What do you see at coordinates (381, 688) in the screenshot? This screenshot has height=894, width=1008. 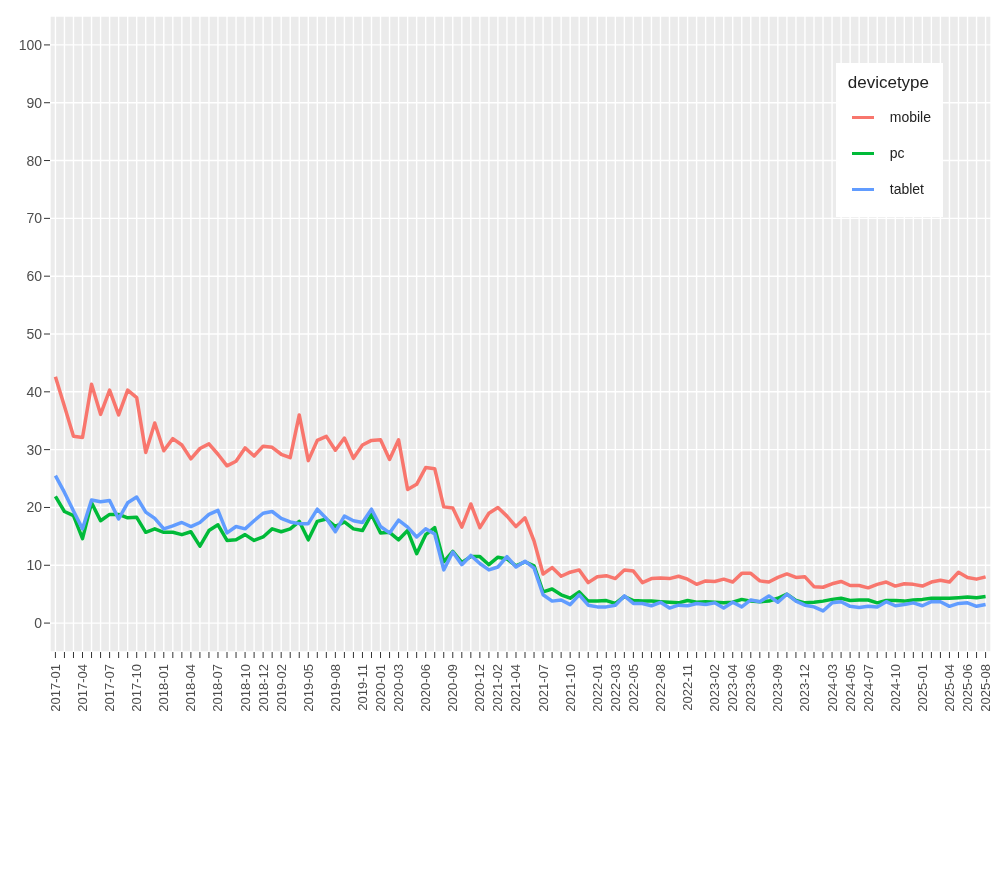 I see `x-tick-label: 2020-01` at bounding box center [381, 688].